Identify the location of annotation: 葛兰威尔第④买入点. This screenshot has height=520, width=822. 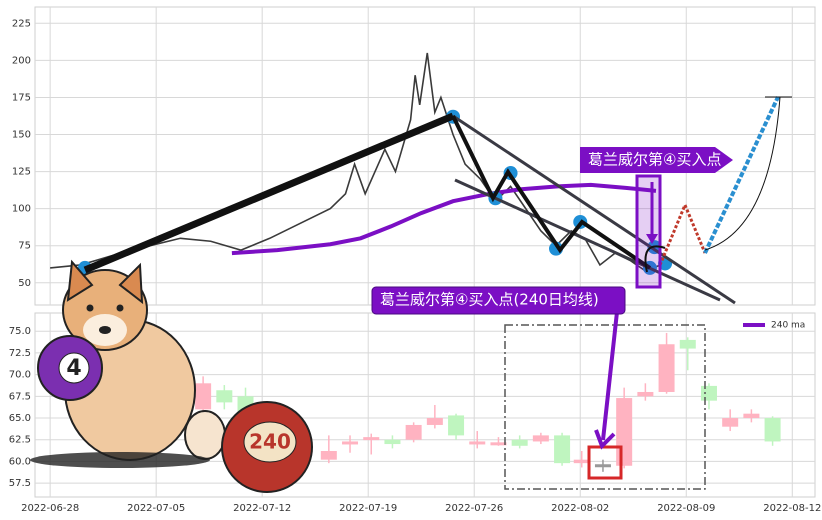
(654, 160).